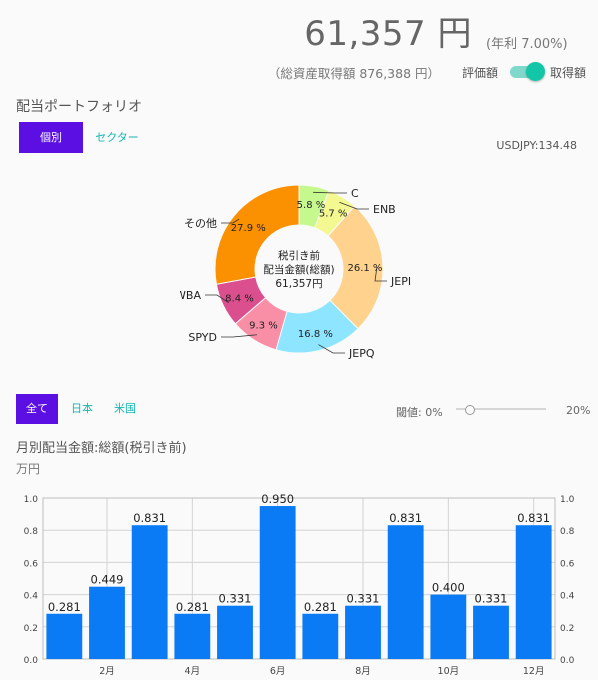 The height and width of the screenshot is (680, 598). Describe the element at coordinates (51, 137) in the screenshot. I see `tab-individual: 個別` at that location.